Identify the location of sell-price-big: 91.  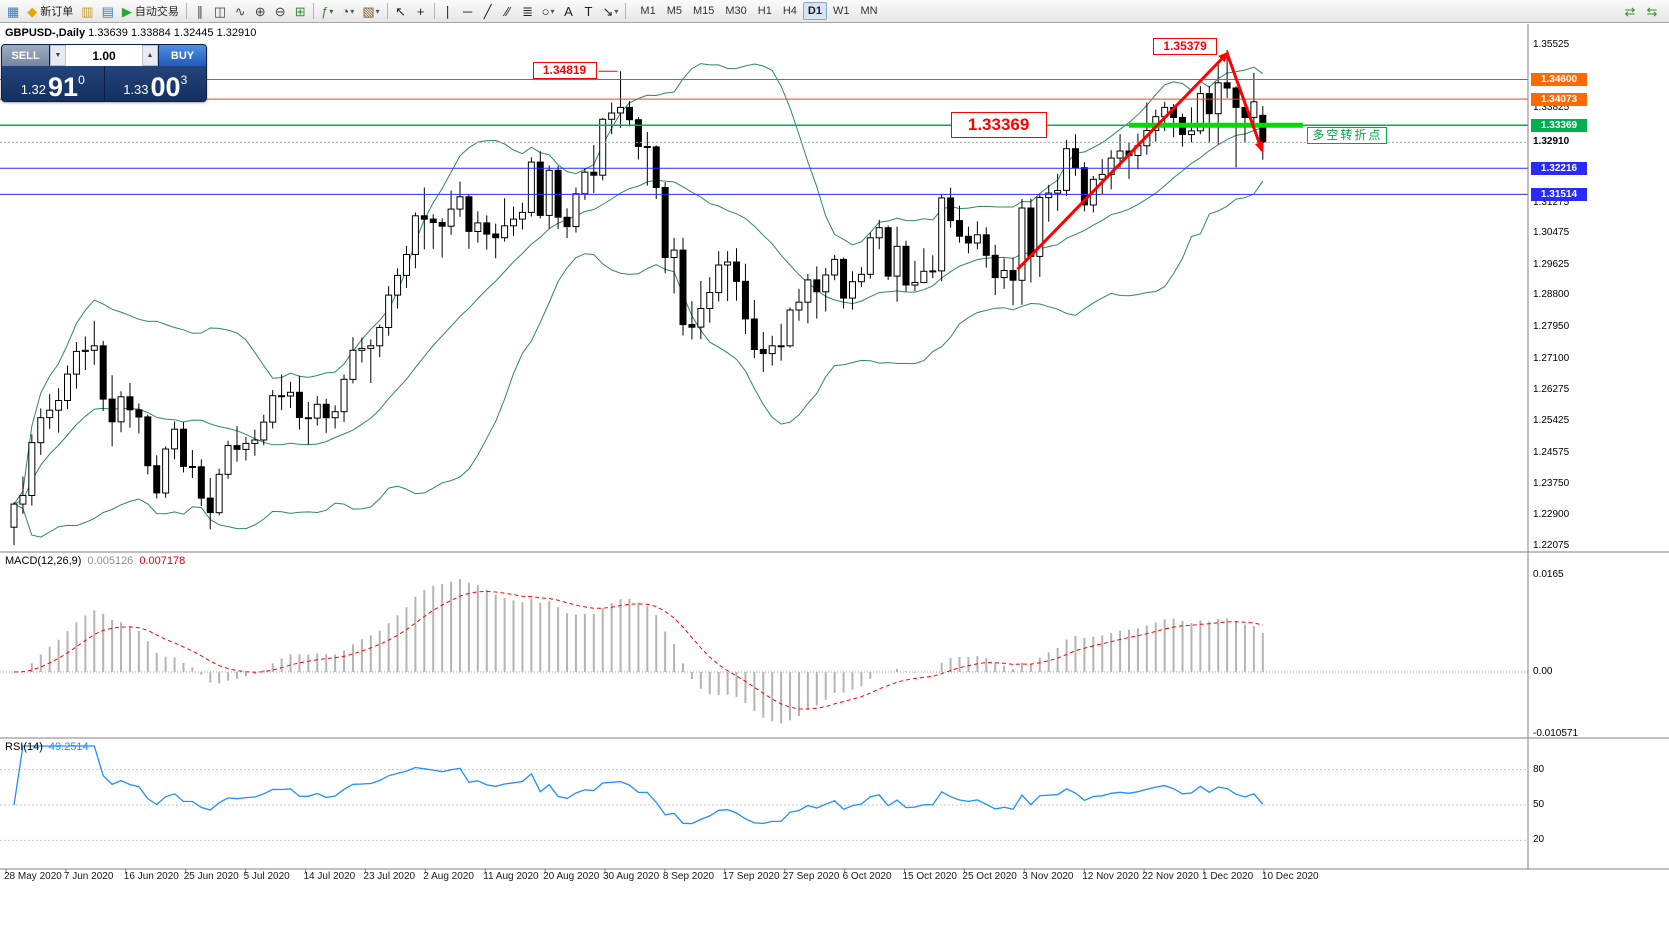
(63, 87).